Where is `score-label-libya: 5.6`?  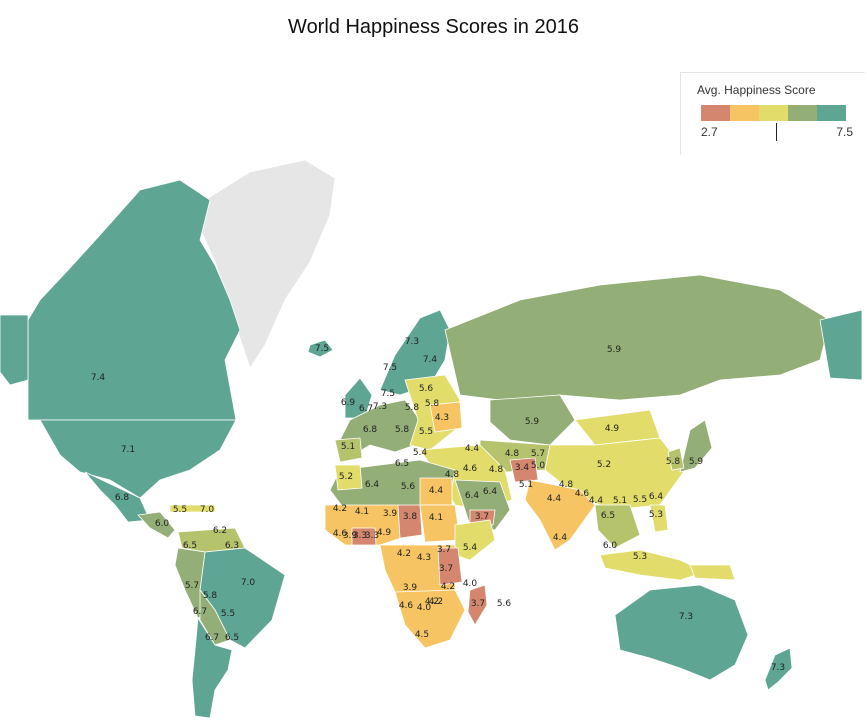 score-label-libya: 5.6 is located at coordinates (408, 487).